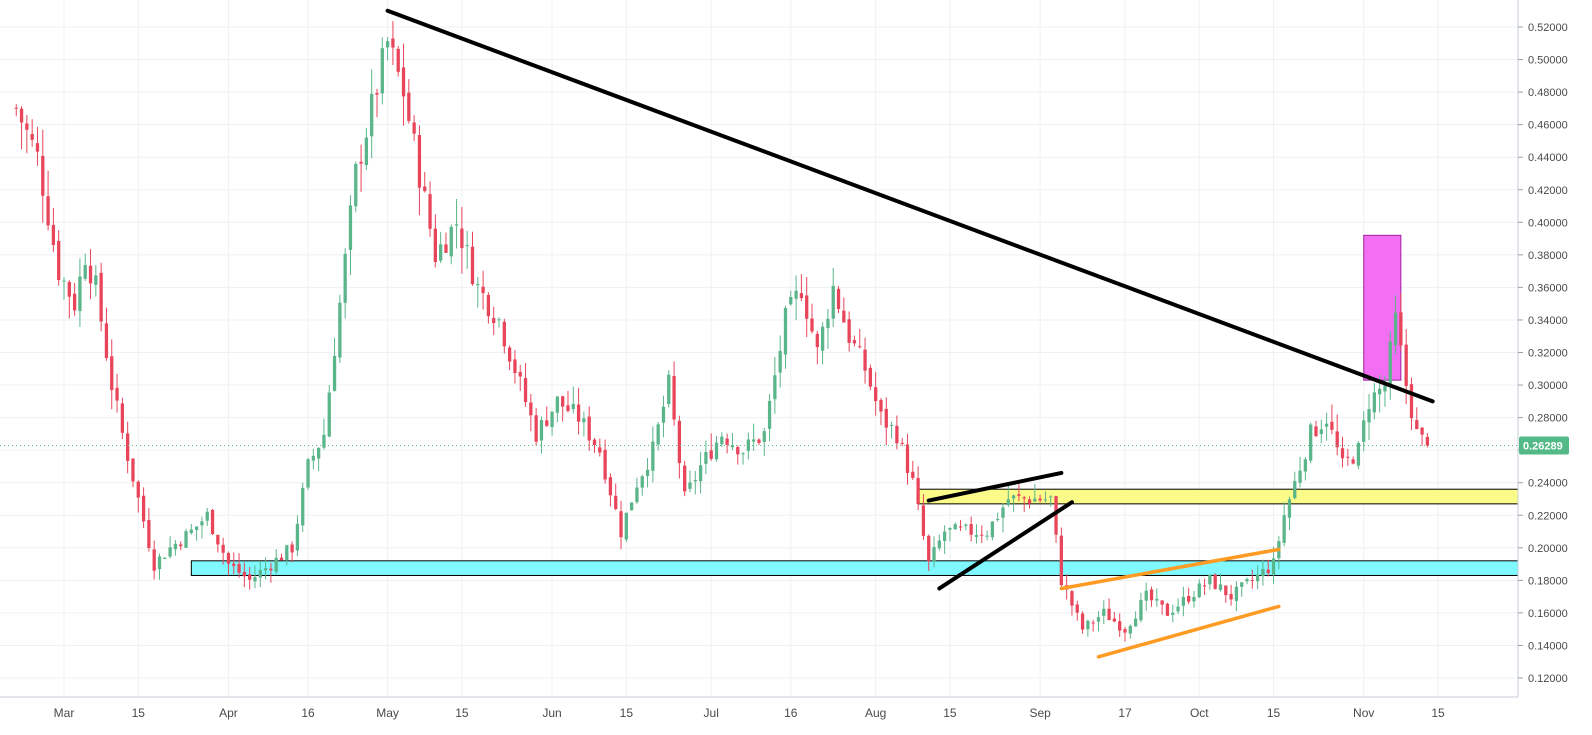 The width and height of the screenshot is (1592, 735). I want to click on time-tick-label: Sep, so click(1040, 713).